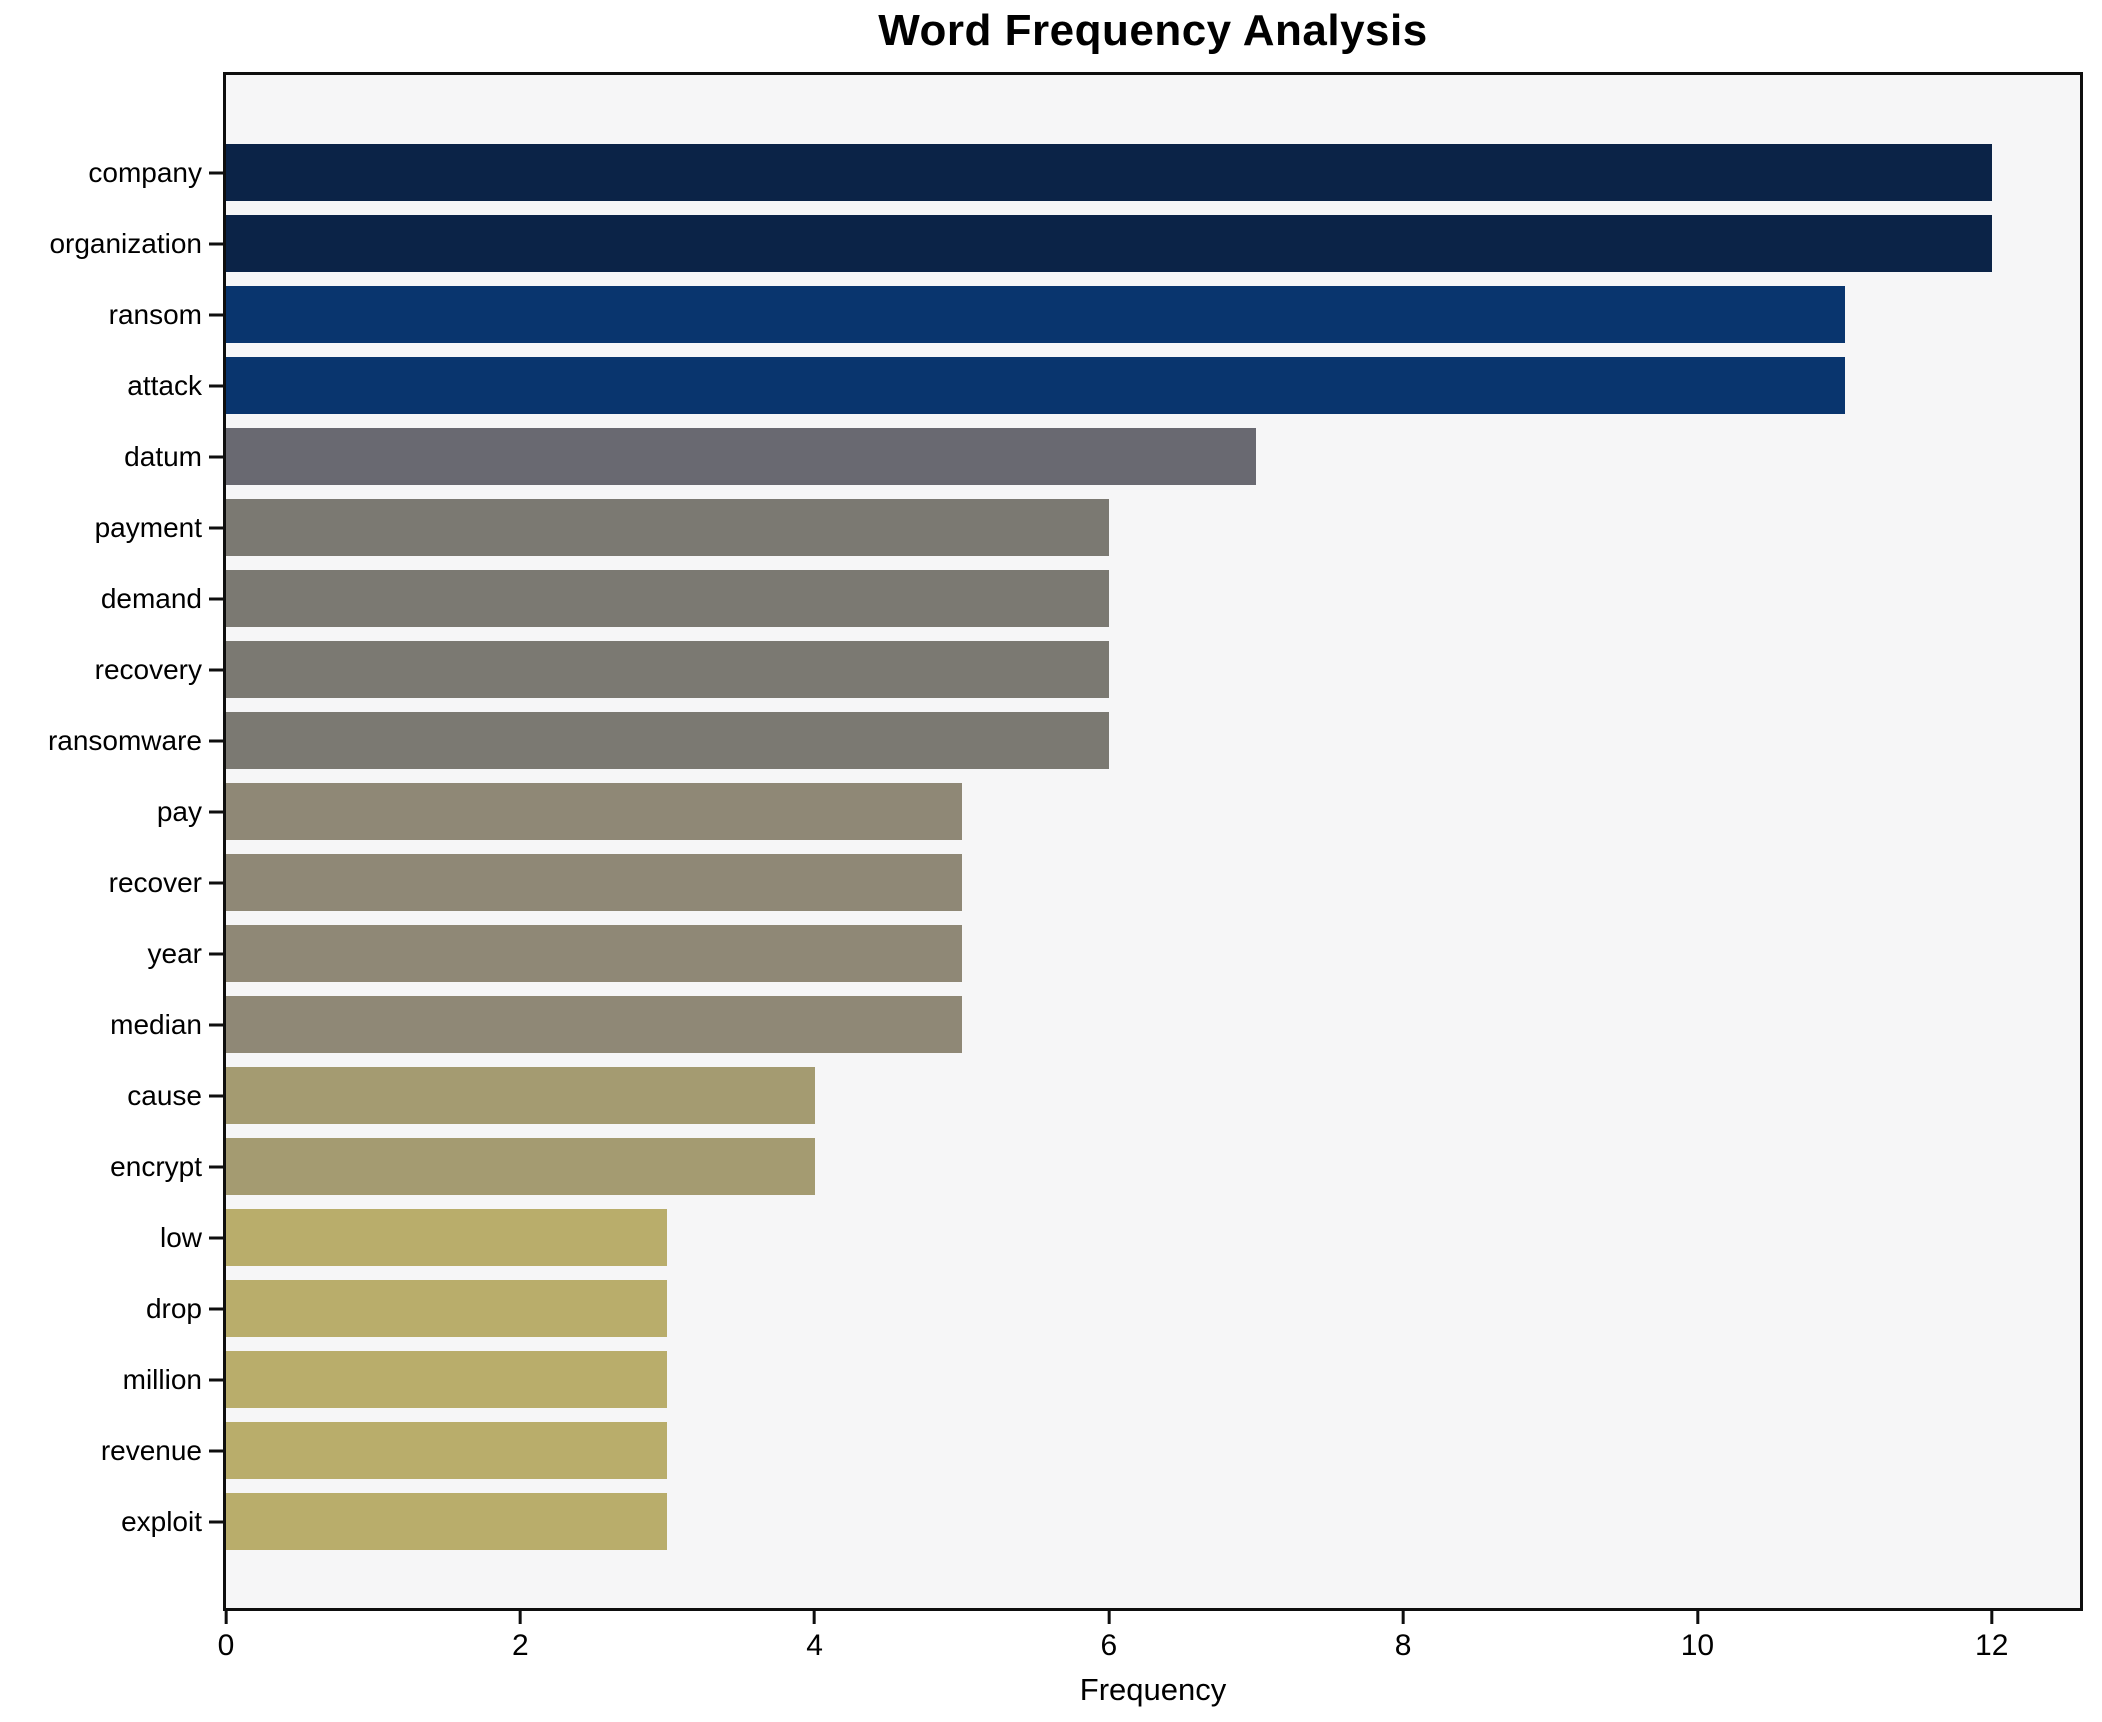 This screenshot has height=1722, width=2102. What do you see at coordinates (179, 811) in the screenshot?
I see `y-tick-label-pay: pay` at bounding box center [179, 811].